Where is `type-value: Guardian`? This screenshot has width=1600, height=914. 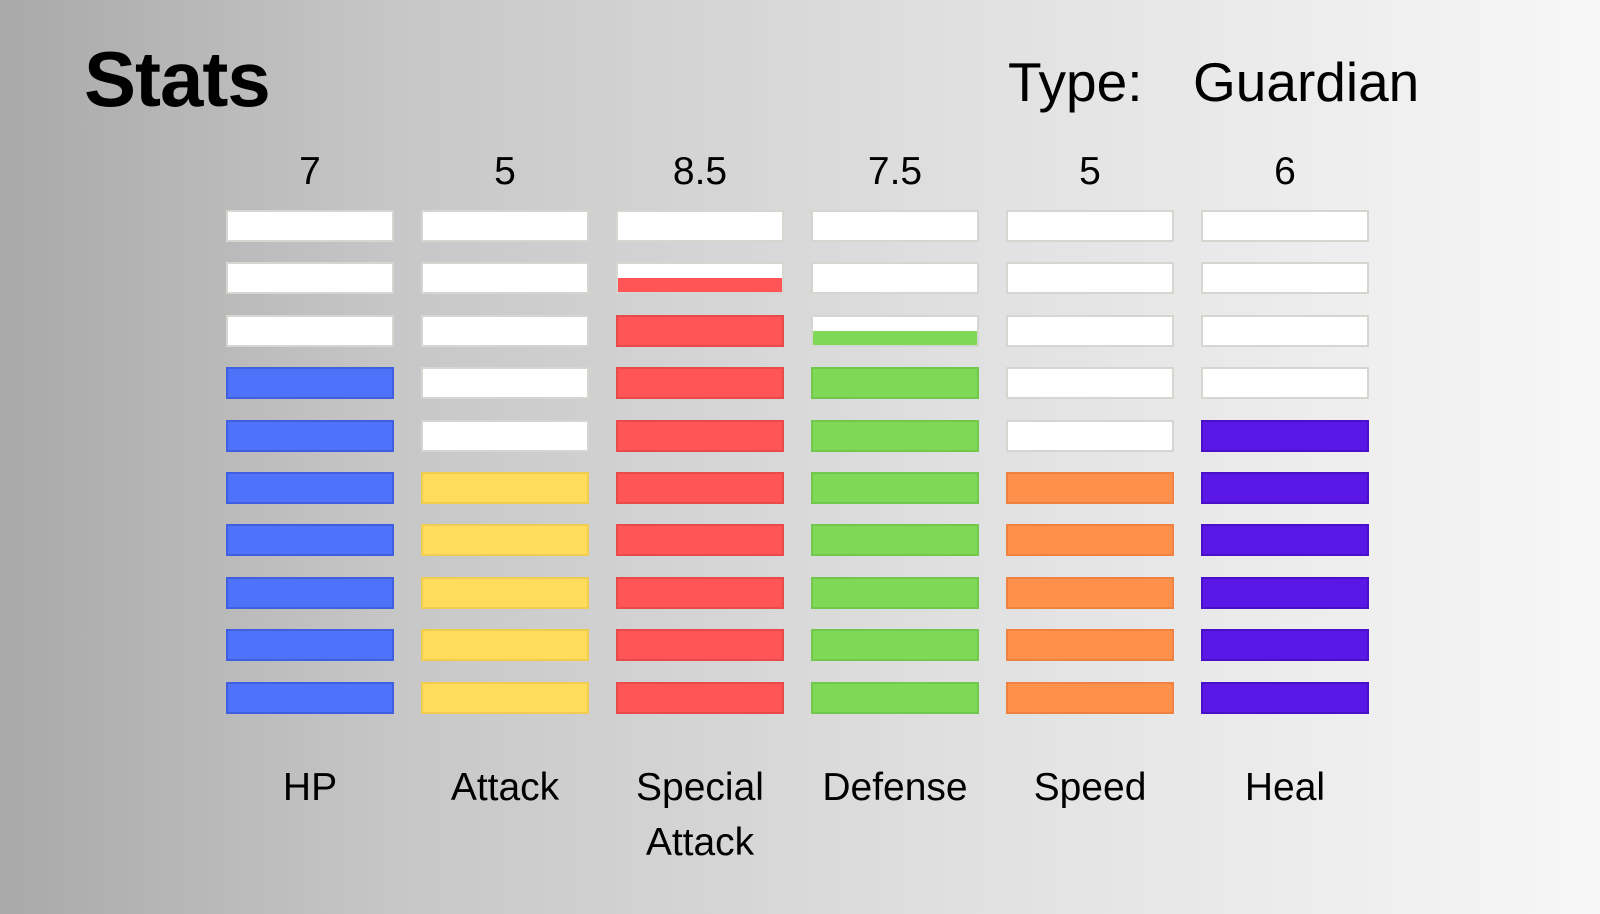 type-value: Guardian is located at coordinates (1306, 82).